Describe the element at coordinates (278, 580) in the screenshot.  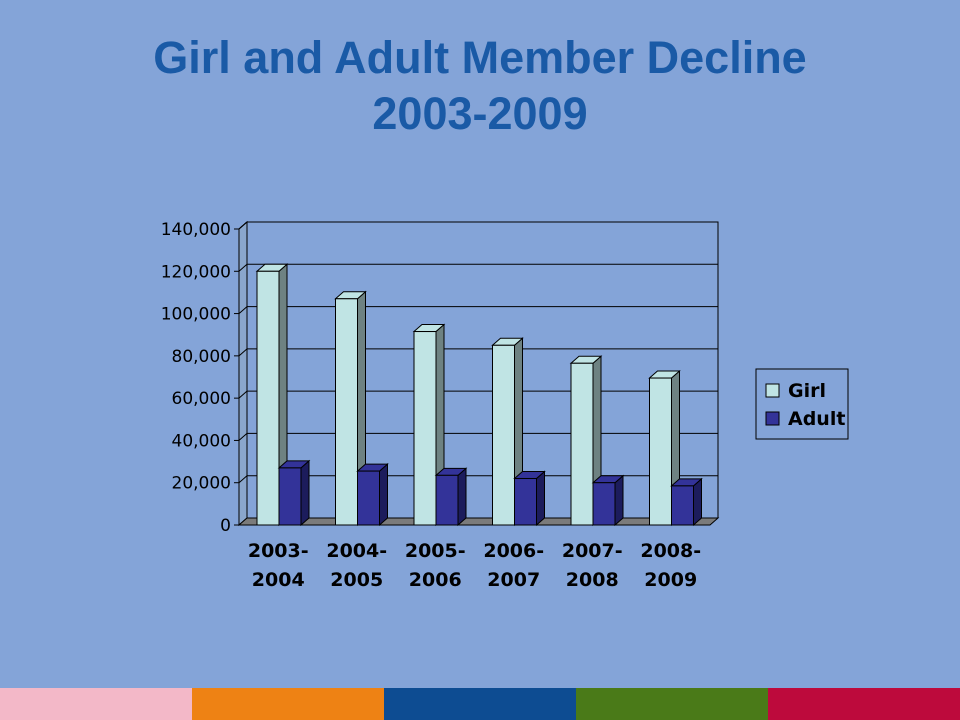
I see `x-tick-label: 2004` at that location.